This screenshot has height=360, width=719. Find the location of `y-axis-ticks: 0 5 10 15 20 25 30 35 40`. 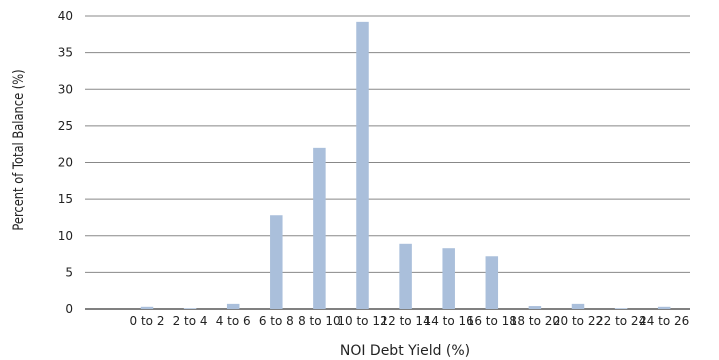

y-axis-ticks: 0 5 10 15 20 25 30 35 40 is located at coordinates (65, 162).